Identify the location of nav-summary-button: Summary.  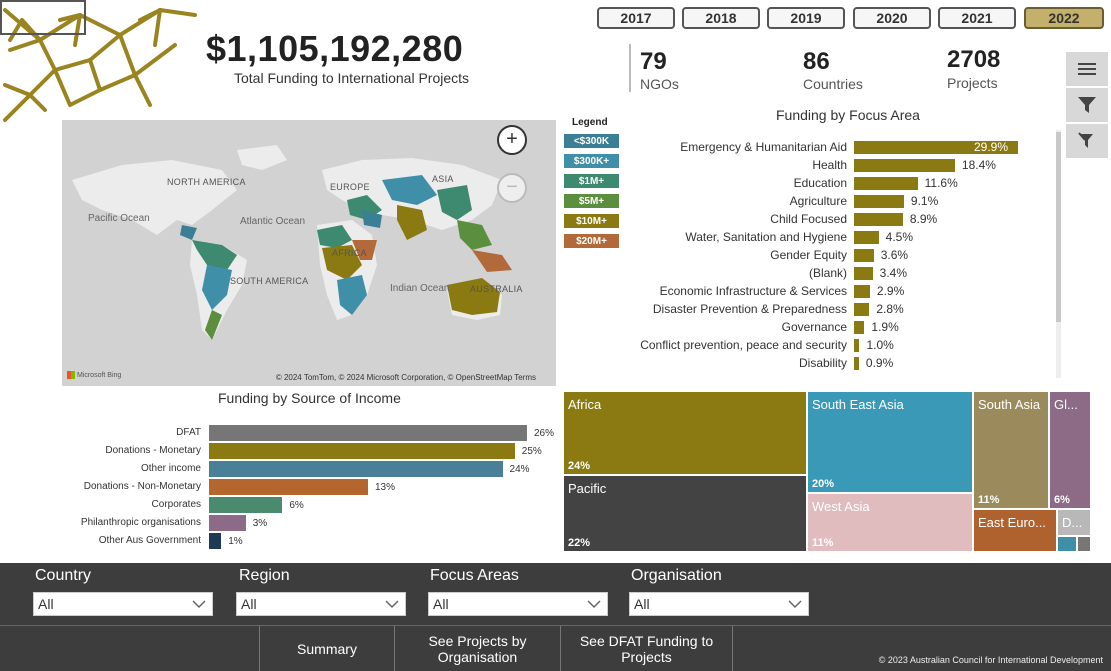
(327, 648).